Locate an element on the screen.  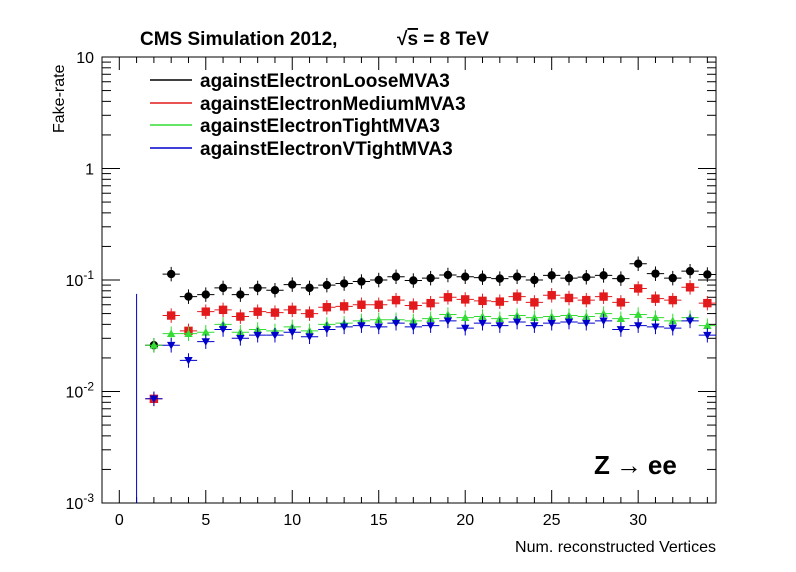
x-tick-label: 25 is located at coordinates (552, 520).